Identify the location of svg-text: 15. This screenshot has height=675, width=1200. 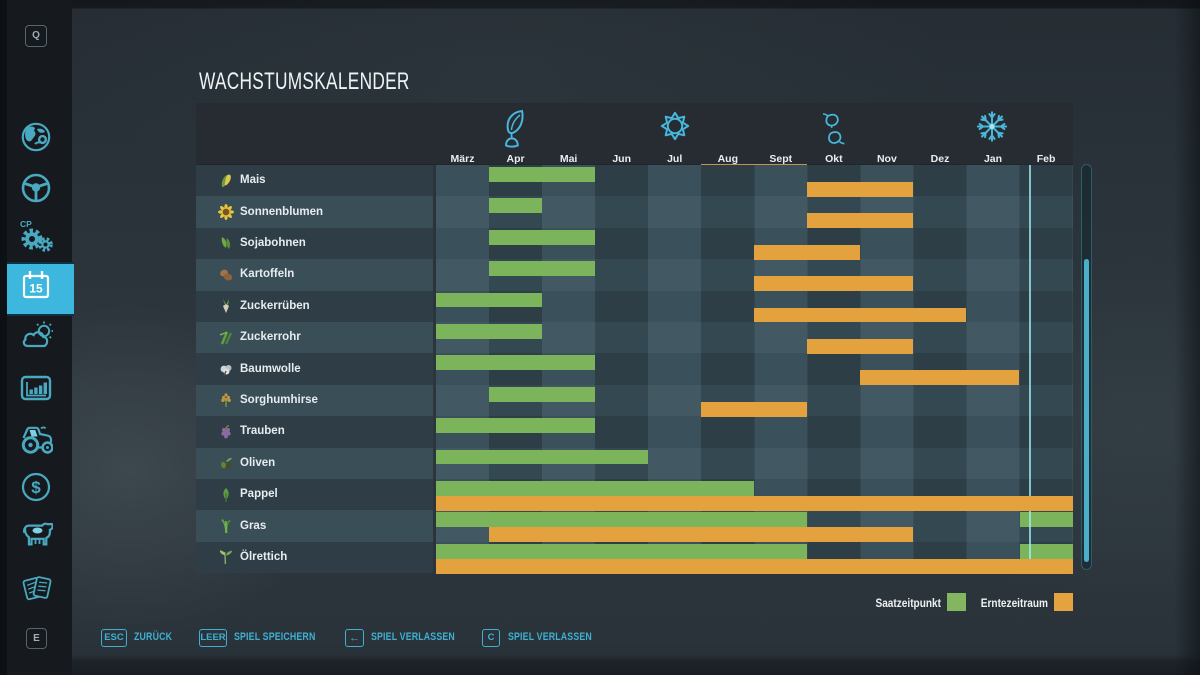
(36, 289).